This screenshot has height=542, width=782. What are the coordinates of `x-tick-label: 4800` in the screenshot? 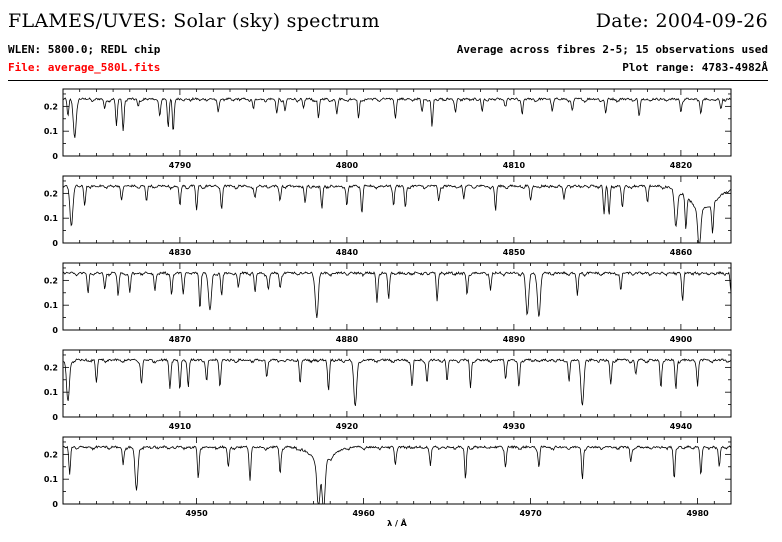 It's located at (347, 165).